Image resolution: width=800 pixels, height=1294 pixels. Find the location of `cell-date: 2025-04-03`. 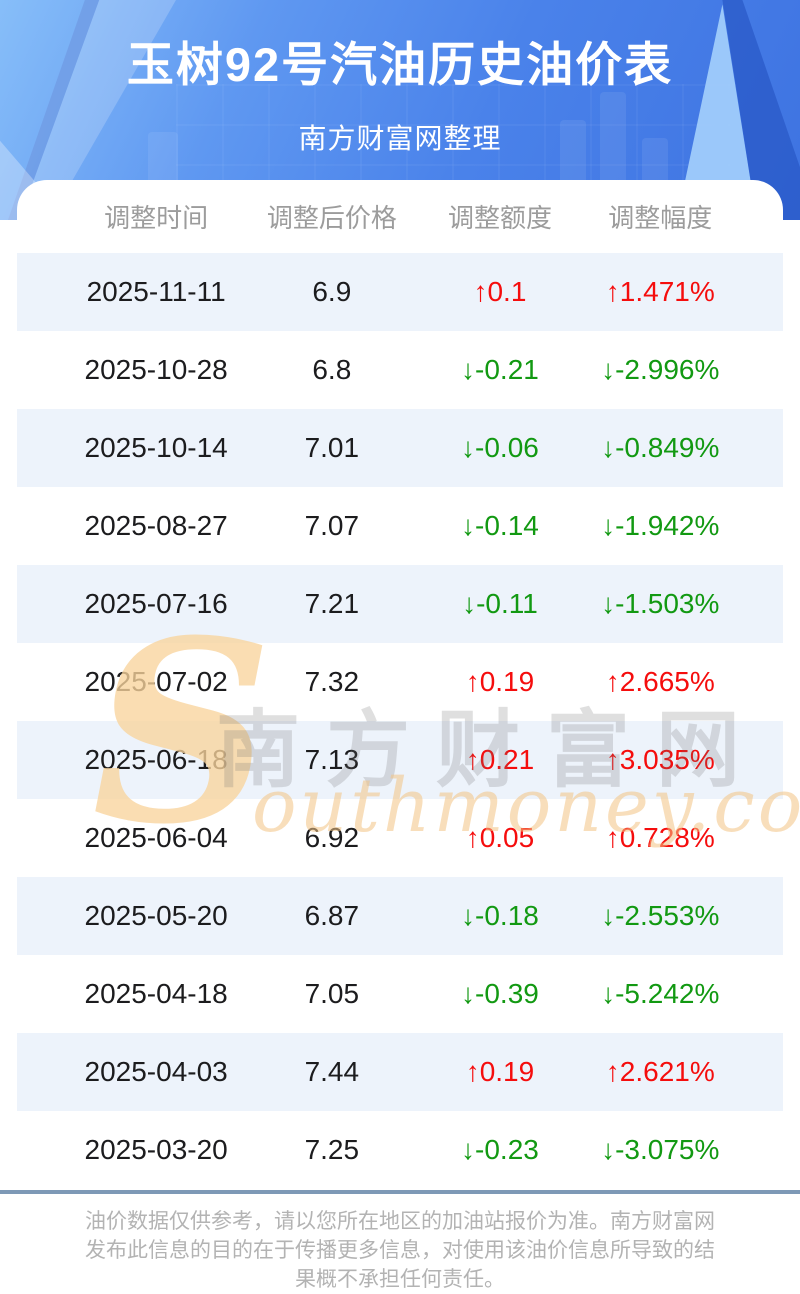

cell-date: 2025-04-03 is located at coordinates (156, 1071).